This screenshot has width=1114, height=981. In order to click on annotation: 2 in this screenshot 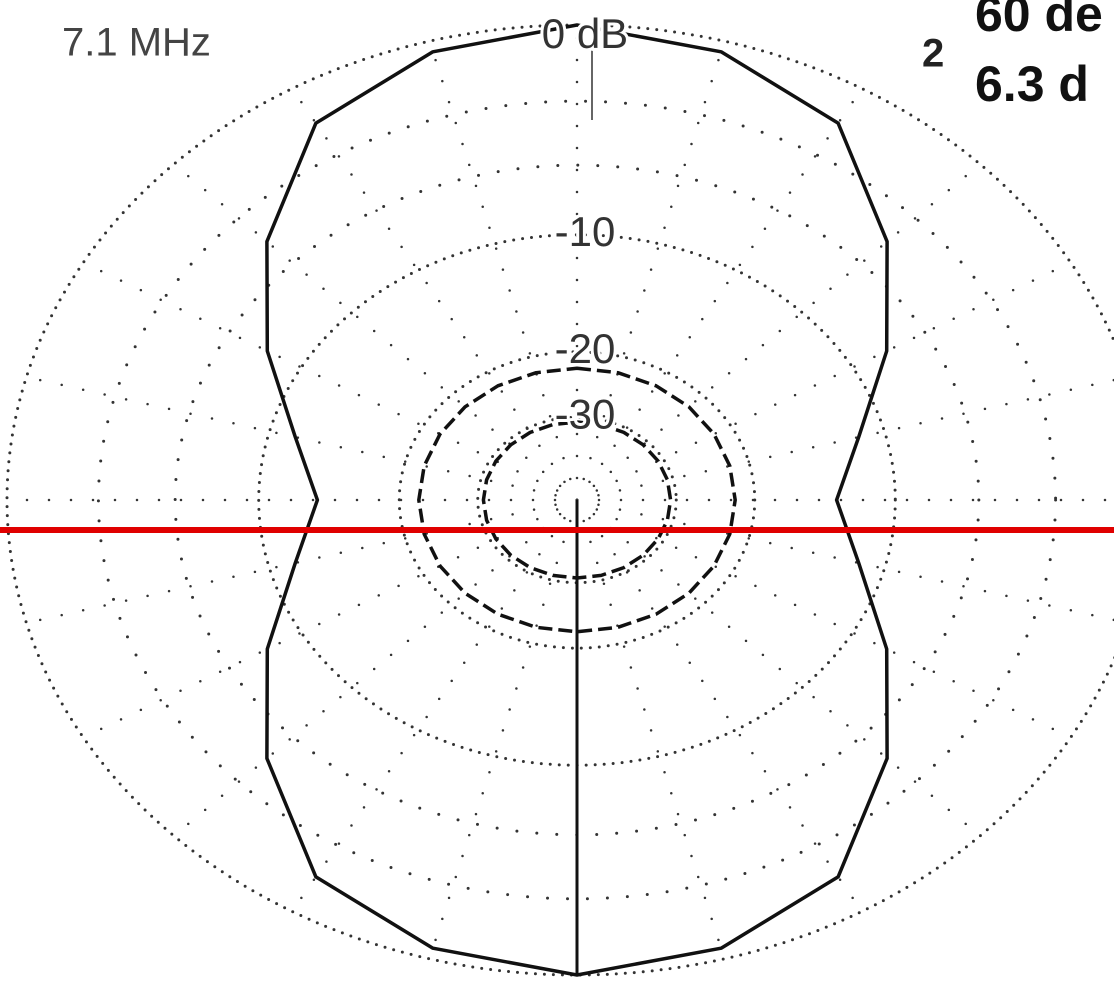, I will do `click(933, 54)`.